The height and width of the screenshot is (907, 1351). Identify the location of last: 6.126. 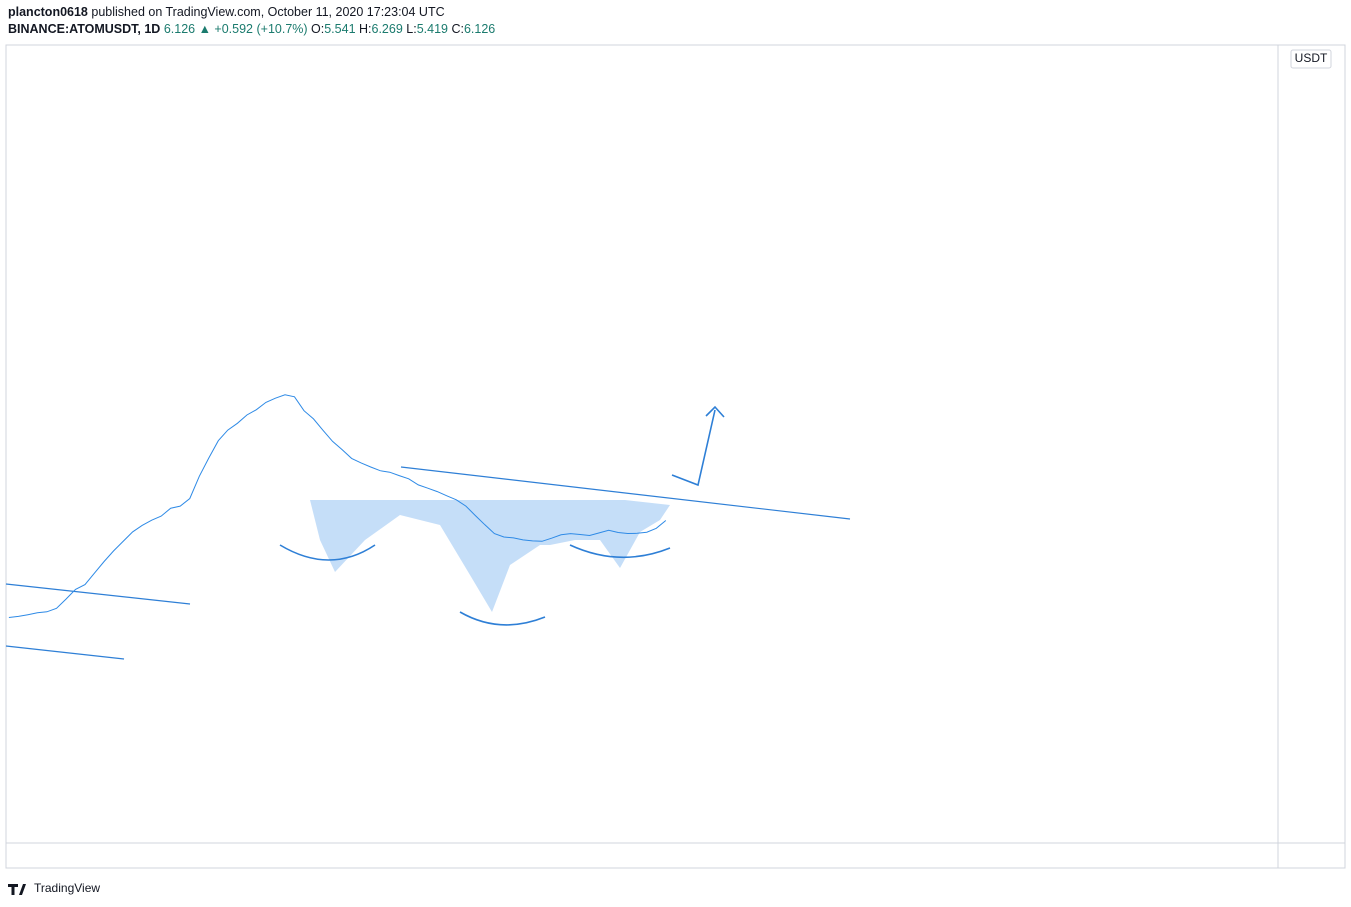
(179, 29).